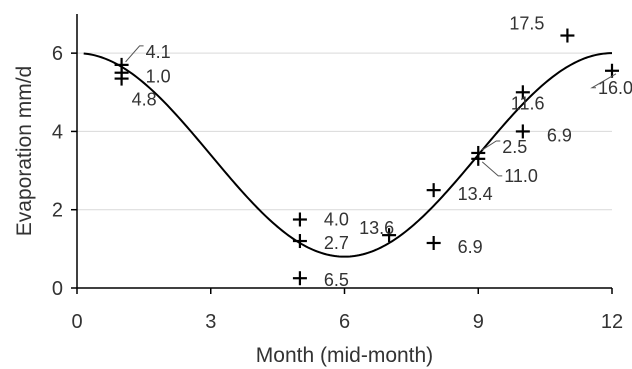  Describe the element at coordinates (64, 171) in the screenshot. I see `y-tick-labels: 0 2 4 6` at that location.